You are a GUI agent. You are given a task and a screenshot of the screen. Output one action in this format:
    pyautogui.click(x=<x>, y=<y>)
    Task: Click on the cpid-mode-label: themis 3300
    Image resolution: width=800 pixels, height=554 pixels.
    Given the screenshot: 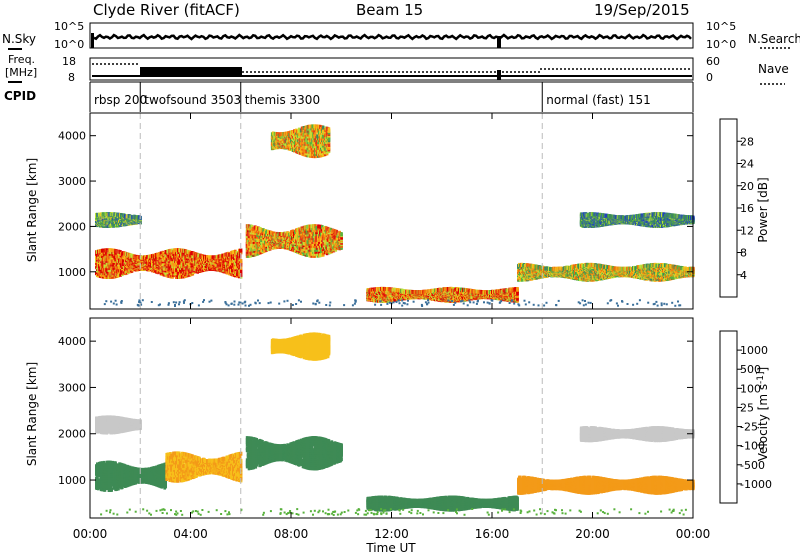 What is the action you would take?
    pyautogui.click(x=282, y=100)
    